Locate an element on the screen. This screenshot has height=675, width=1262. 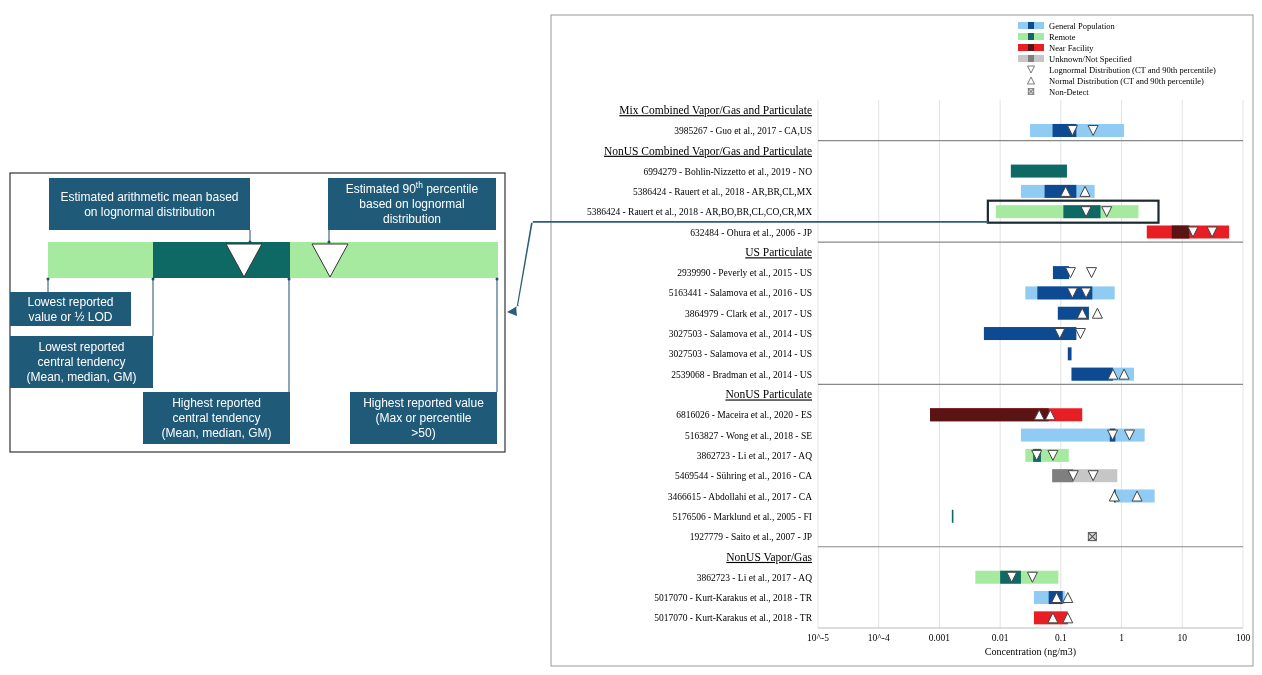
x-tick-label: 10^-4 is located at coordinates (878, 638).